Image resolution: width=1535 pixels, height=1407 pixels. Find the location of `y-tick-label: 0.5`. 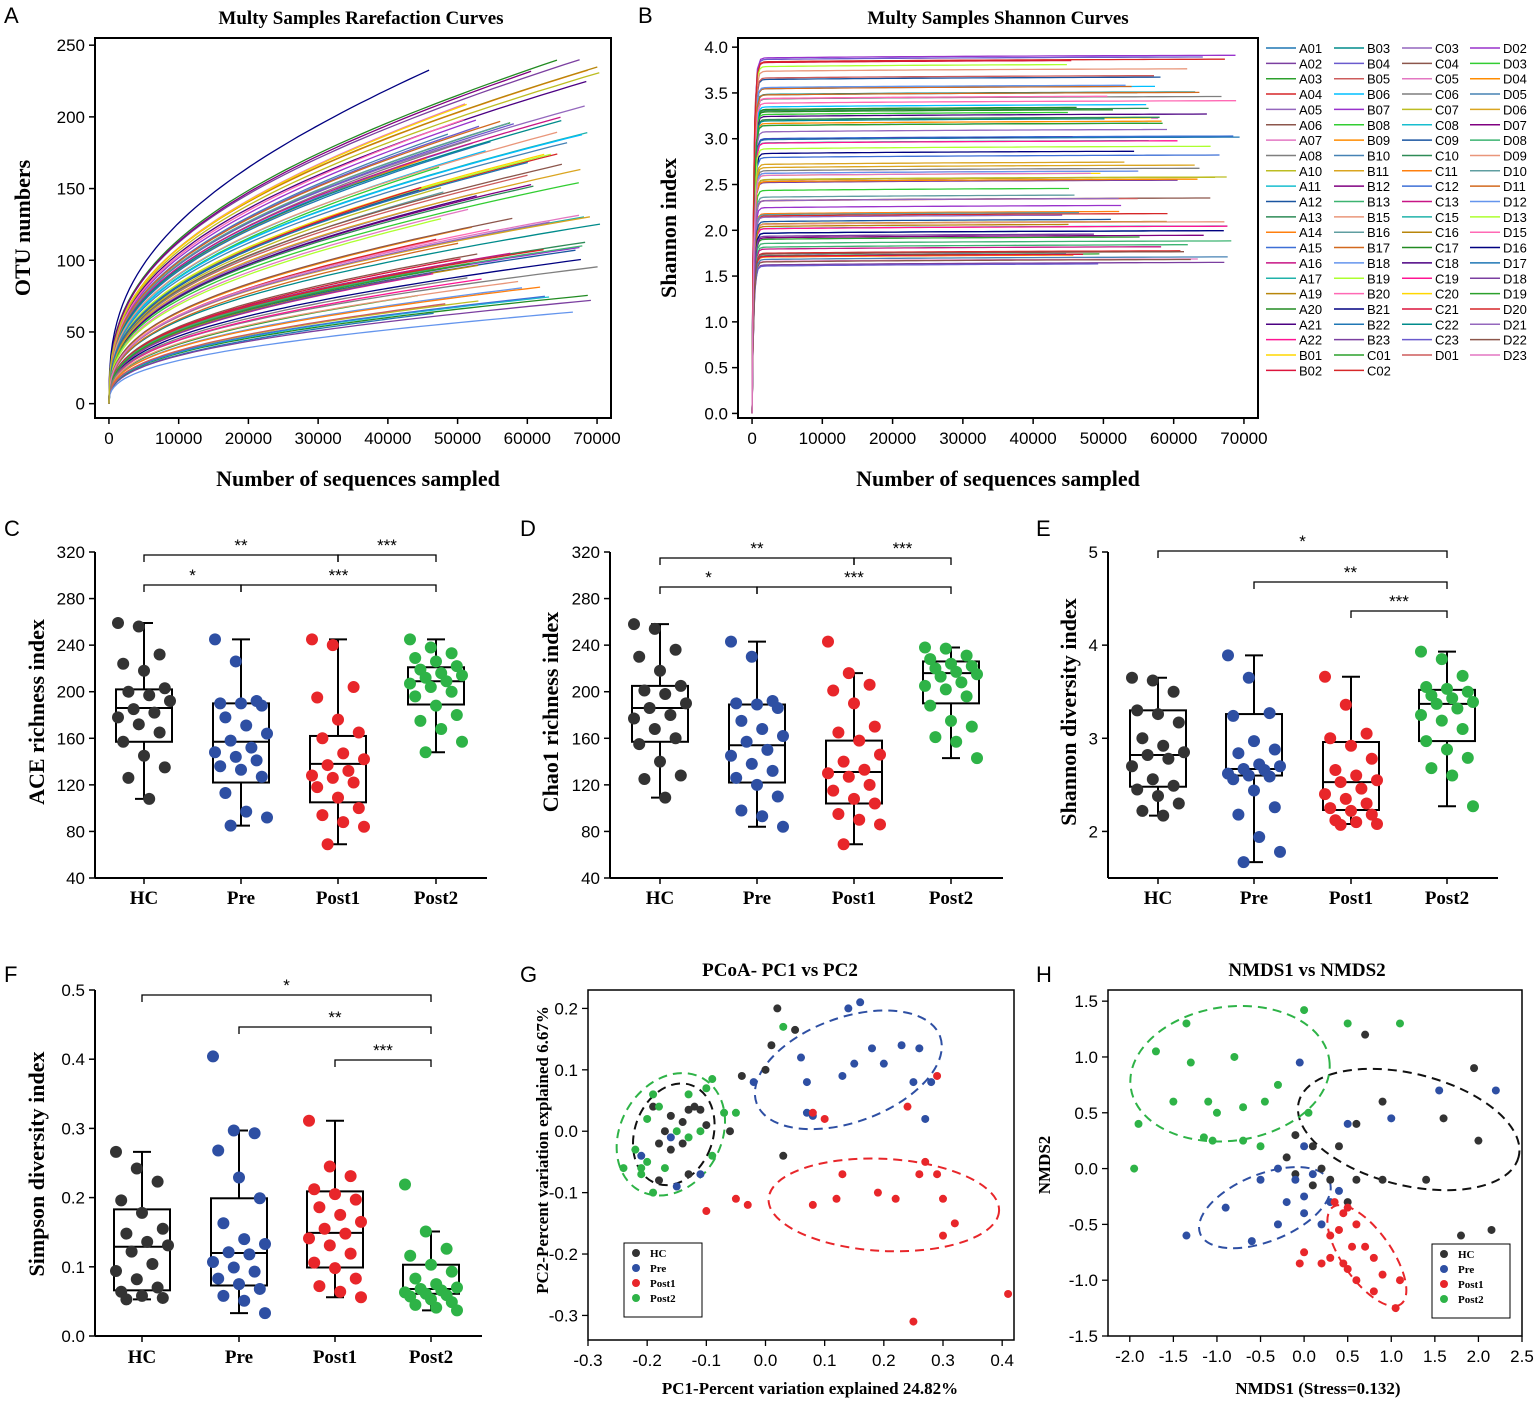

y-tick-label: 0.5 is located at coordinates (1086, 1113).